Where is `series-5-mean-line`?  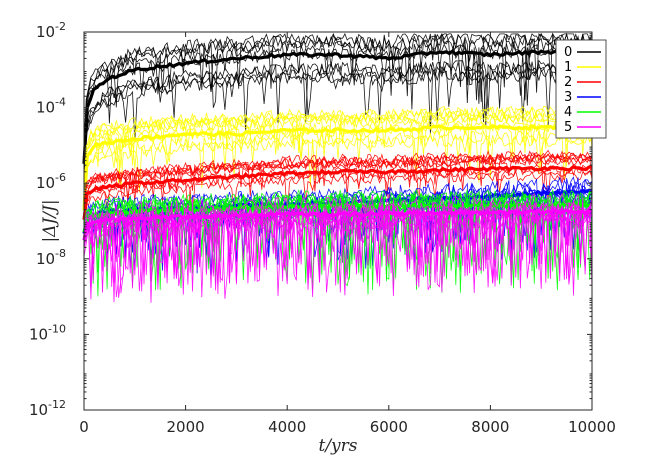 series-5-mean-line is located at coordinates (337, 224).